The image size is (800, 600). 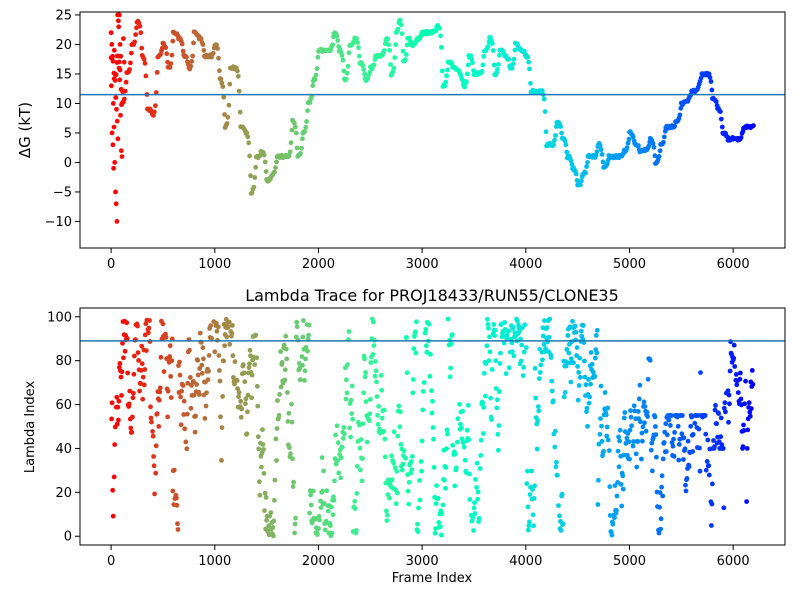 What do you see at coordinates (62, 119) in the screenshot?
I see `delta-g-y-ticks: −10 −5 0 5 10 15 20 25` at bounding box center [62, 119].